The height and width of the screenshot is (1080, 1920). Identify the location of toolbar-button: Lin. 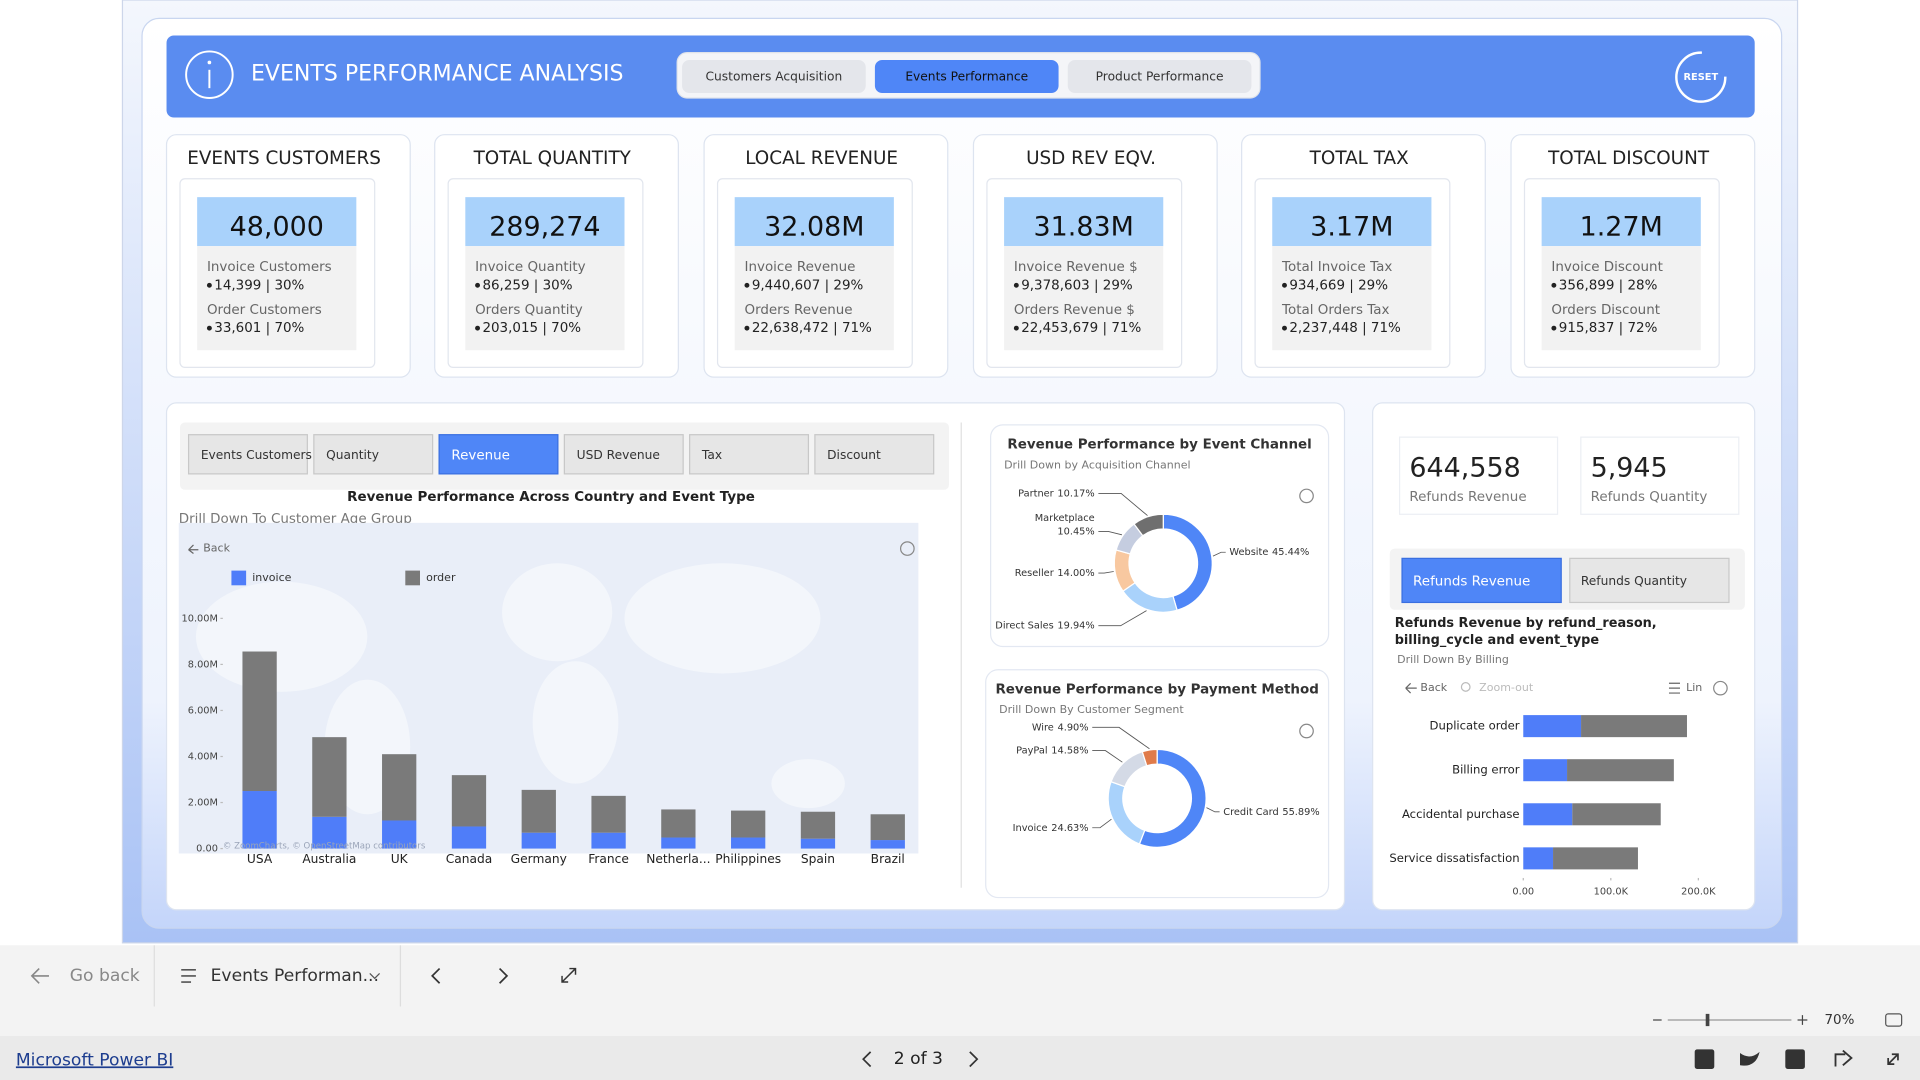
(1694, 687).